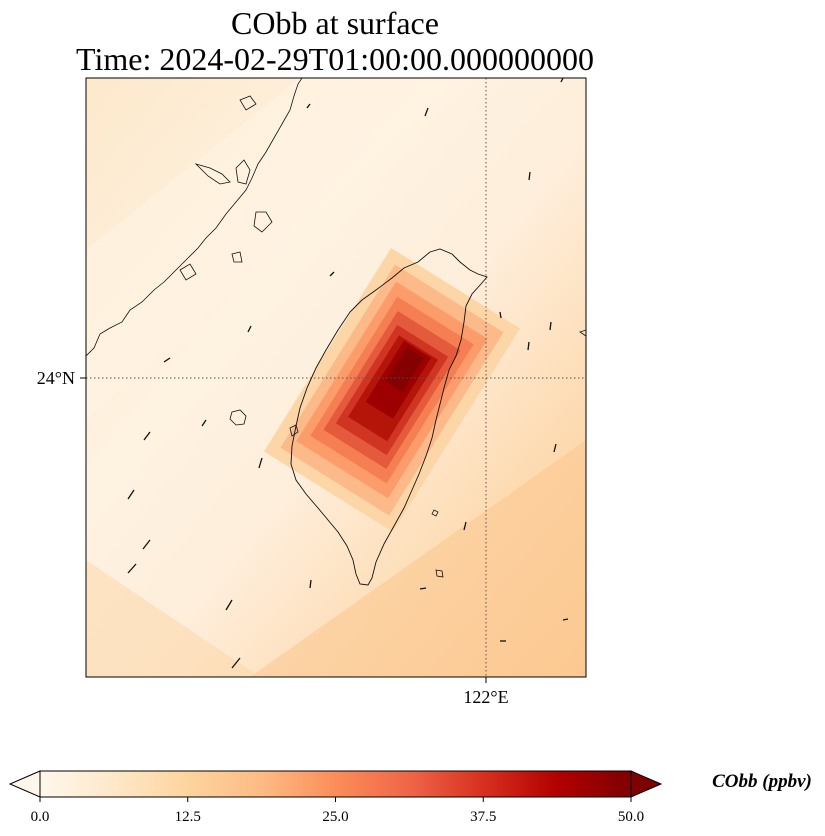  I want to click on chart-title: CObb at surface, so click(335, 23).